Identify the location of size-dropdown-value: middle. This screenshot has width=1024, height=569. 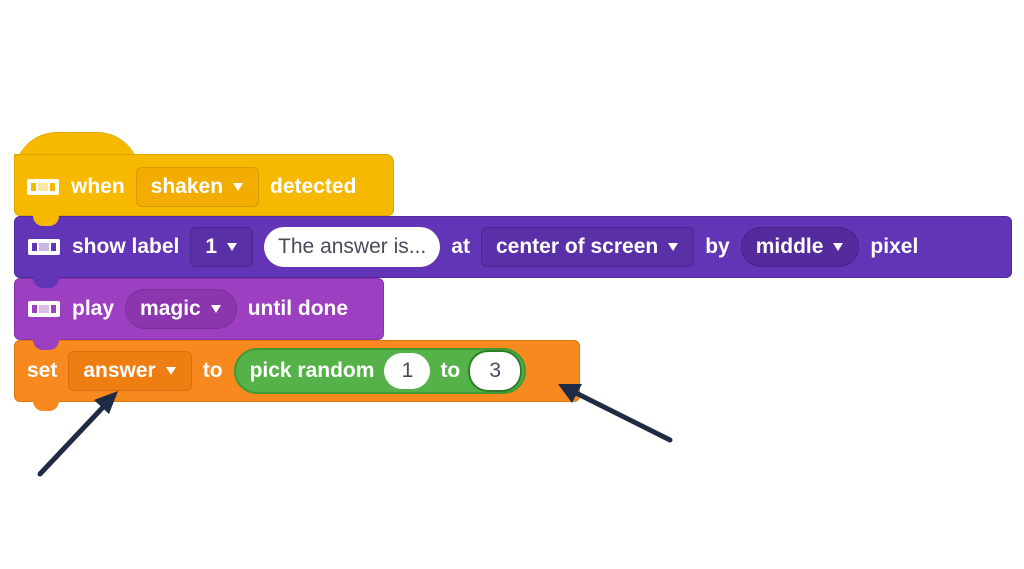
(789, 246).